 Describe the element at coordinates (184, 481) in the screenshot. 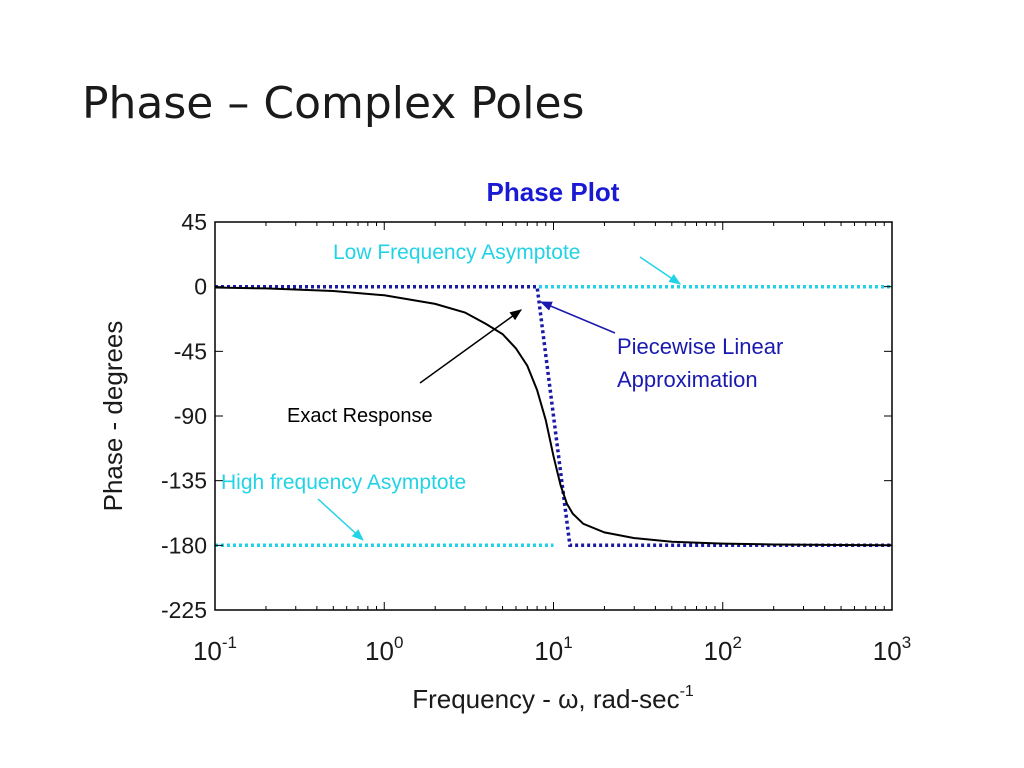

I see `y-tick-label: -135` at that location.